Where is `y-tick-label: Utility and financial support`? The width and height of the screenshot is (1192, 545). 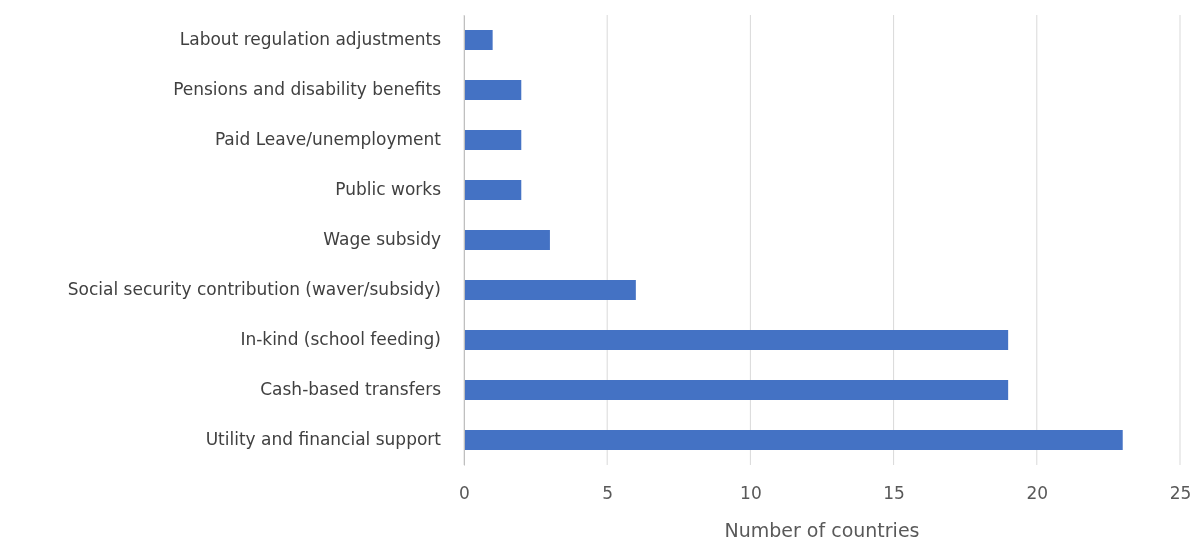
y-tick-label: Utility and financial support is located at coordinates (323, 439).